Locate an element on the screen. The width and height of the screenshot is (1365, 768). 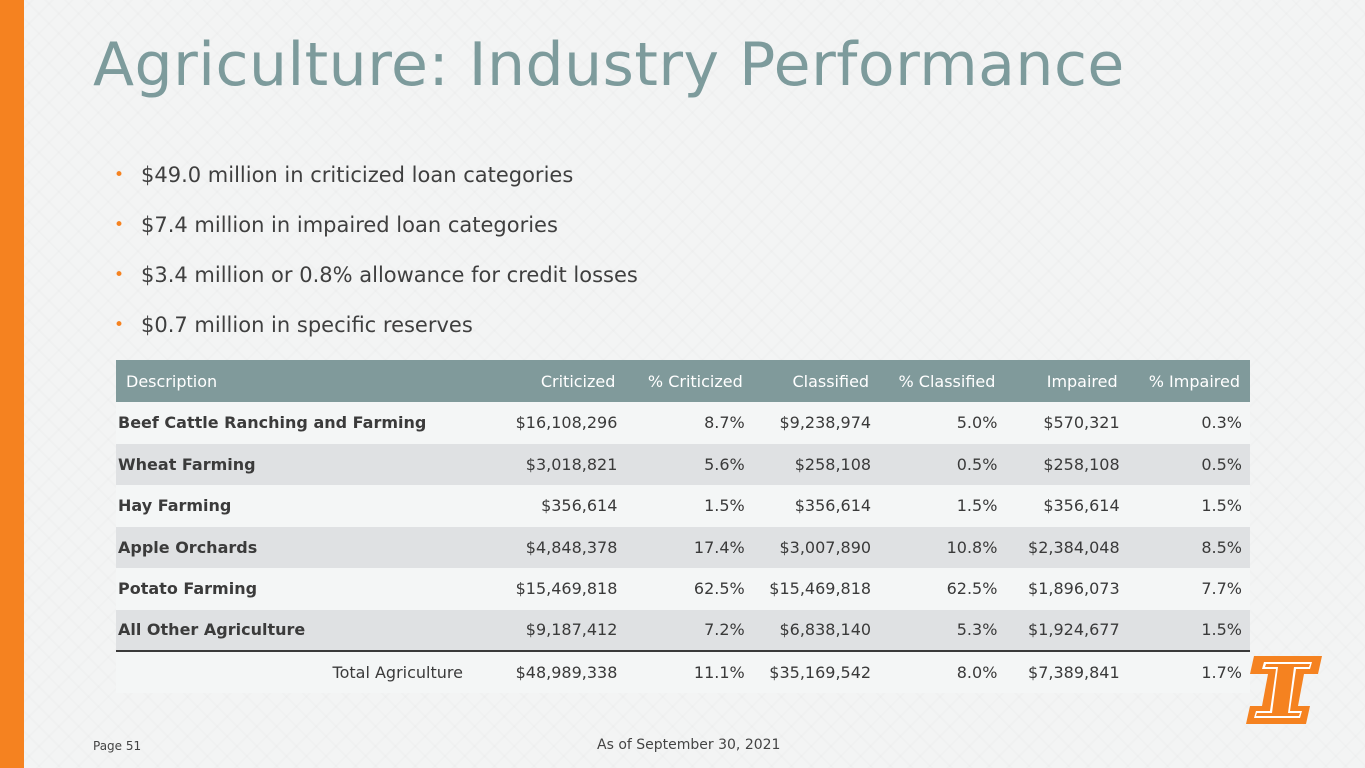
cell-total-impaired: $7,389,841 is located at coordinates (1074, 672).